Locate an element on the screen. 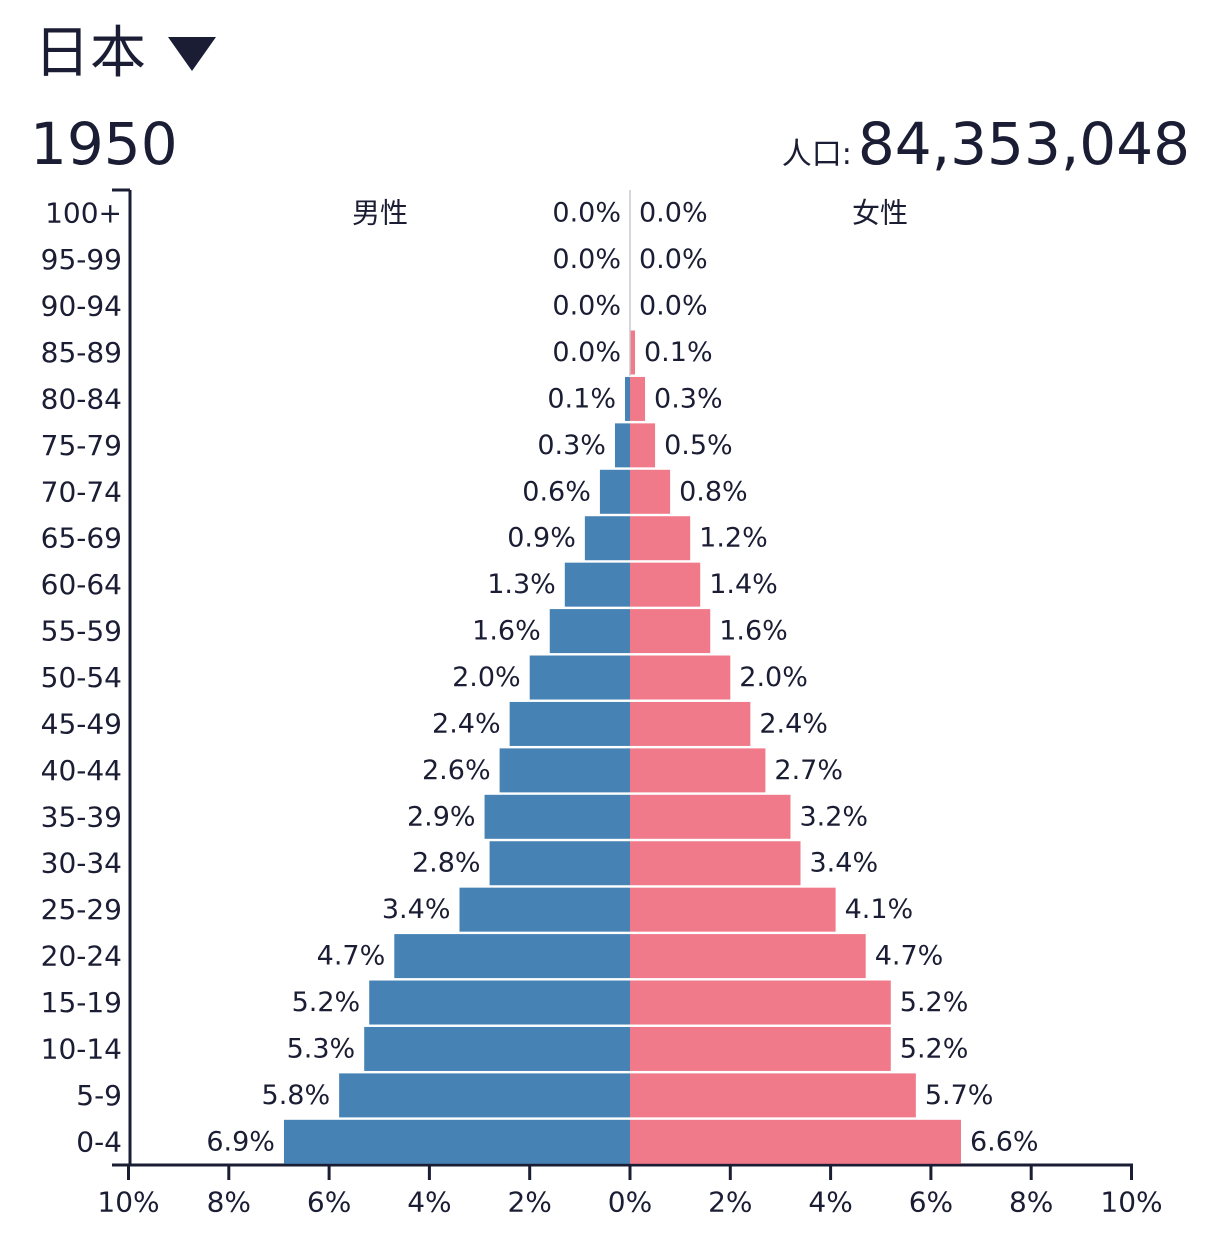 The height and width of the screenshot is (1251, 1220). x-tick-label: 0% is located at coordinates (630, 1202).